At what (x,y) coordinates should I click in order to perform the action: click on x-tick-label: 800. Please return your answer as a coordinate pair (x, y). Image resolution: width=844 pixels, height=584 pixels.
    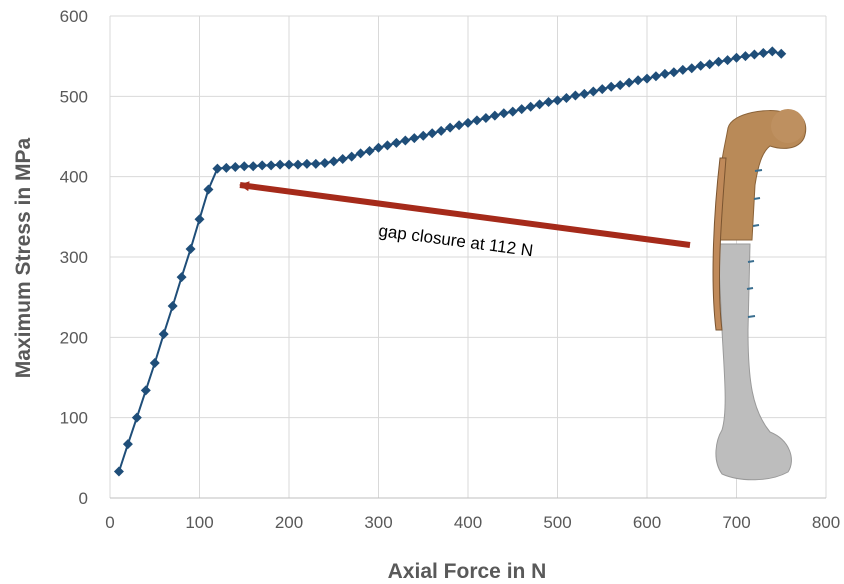
    Looking at the image, I should click on (826, 522).